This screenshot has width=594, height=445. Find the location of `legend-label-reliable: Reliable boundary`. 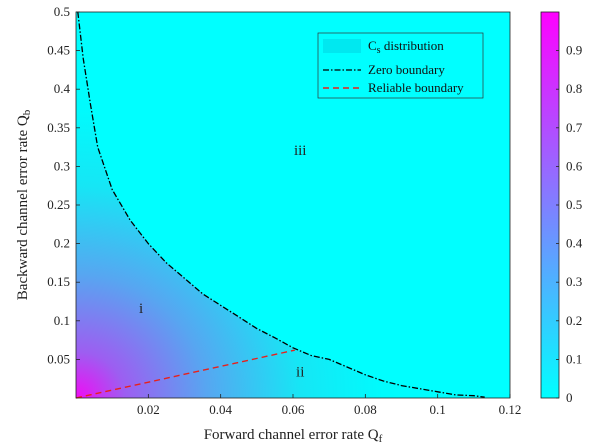

legend-label-reliable: Reliable boundary is located at coordinates (416, 87).